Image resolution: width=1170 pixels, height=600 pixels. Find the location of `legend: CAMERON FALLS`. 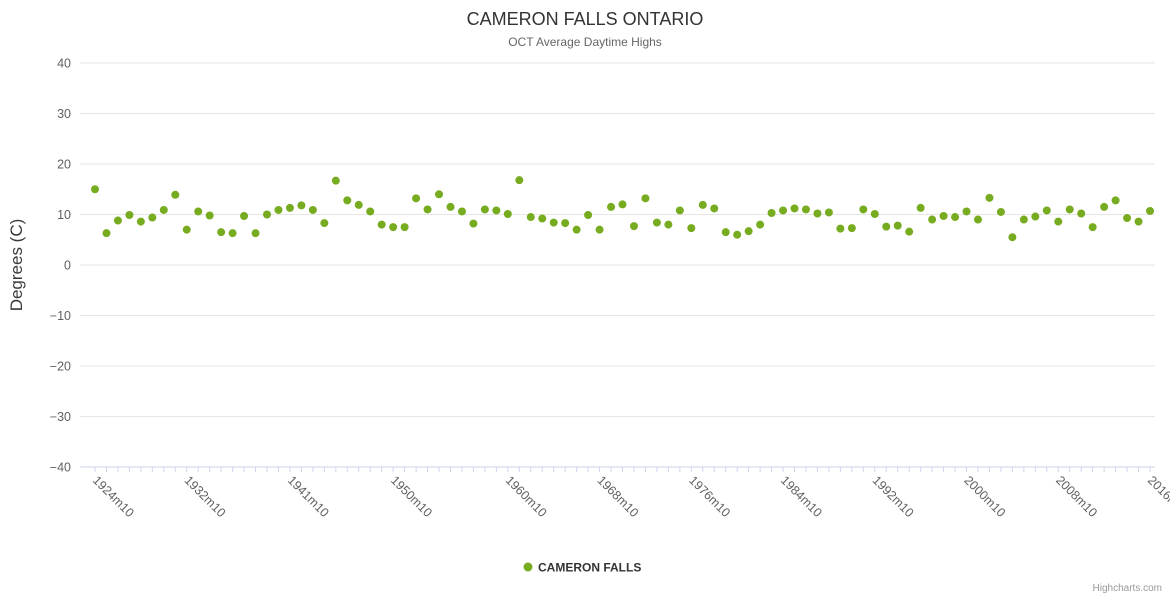

legend: CAMERON FALLS is located at coordinates (582, 568).